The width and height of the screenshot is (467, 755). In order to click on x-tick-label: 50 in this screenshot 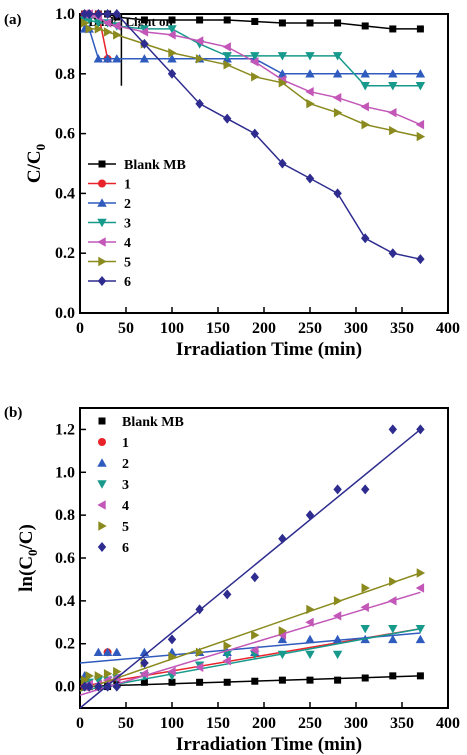, I will do `click(126, 723)`.